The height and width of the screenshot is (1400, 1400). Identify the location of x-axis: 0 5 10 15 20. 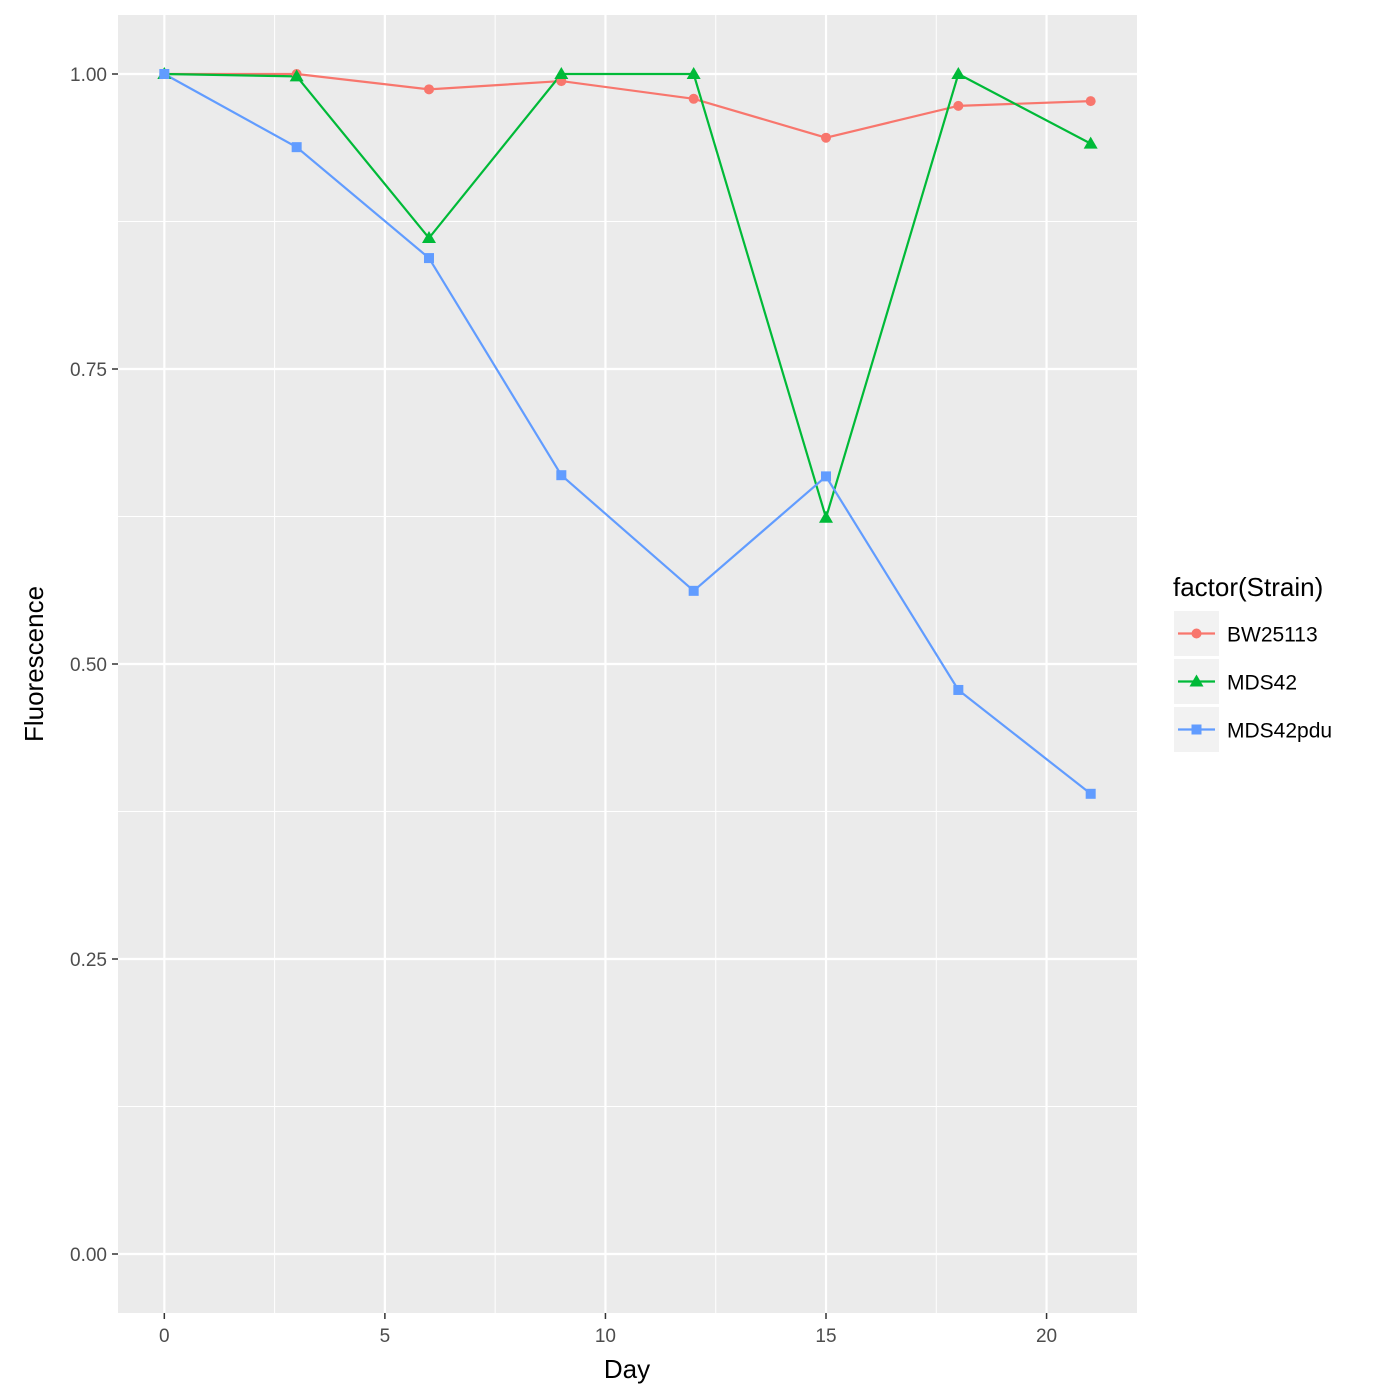
(608, 1330).